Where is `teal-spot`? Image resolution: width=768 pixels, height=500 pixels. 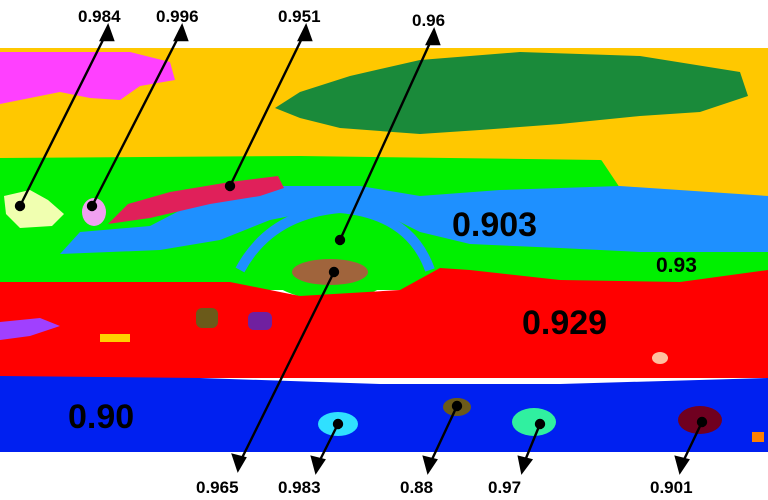
teal-spot is located at coordinates (534, 422).